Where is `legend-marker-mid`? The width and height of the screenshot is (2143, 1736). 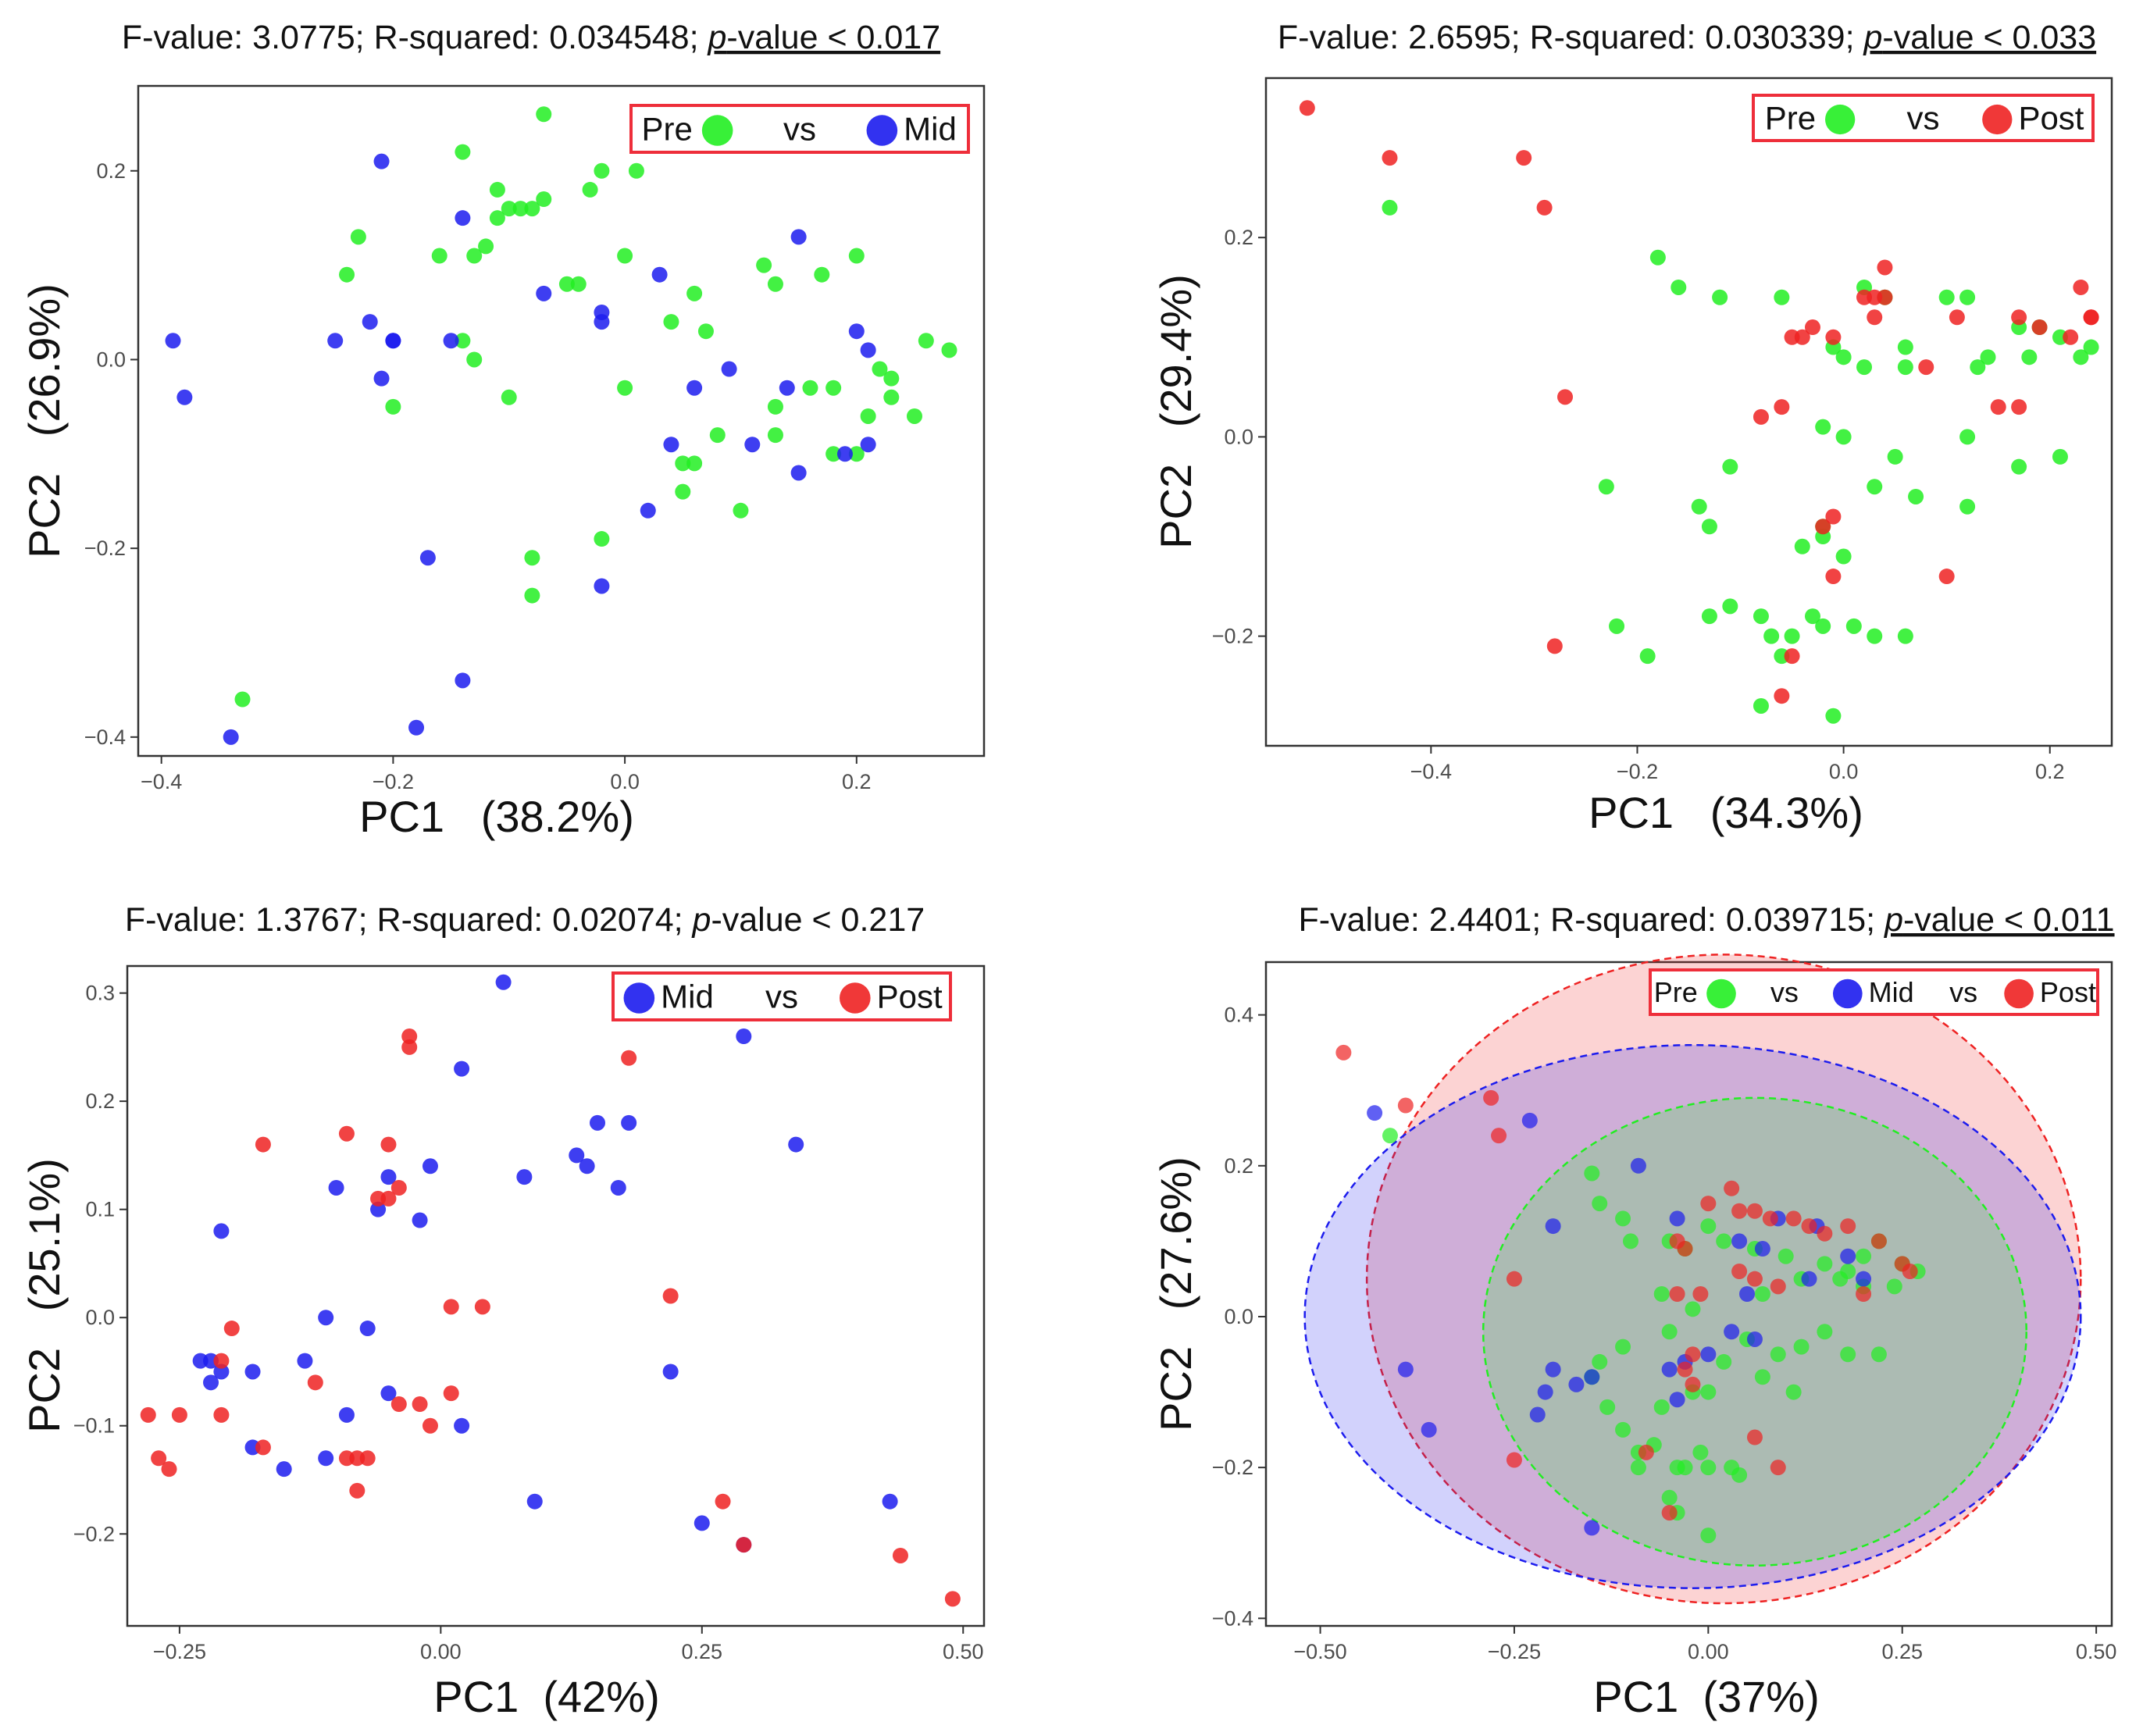
legend-marker-mid is located at coordinates (639, 998).